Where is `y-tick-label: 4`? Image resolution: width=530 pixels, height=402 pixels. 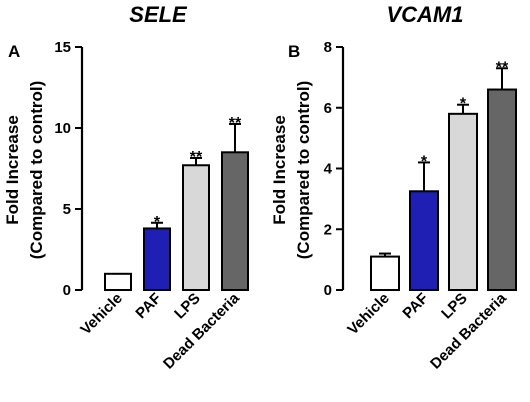
y-tick-label: 4 is located at coordinates (328, 169).